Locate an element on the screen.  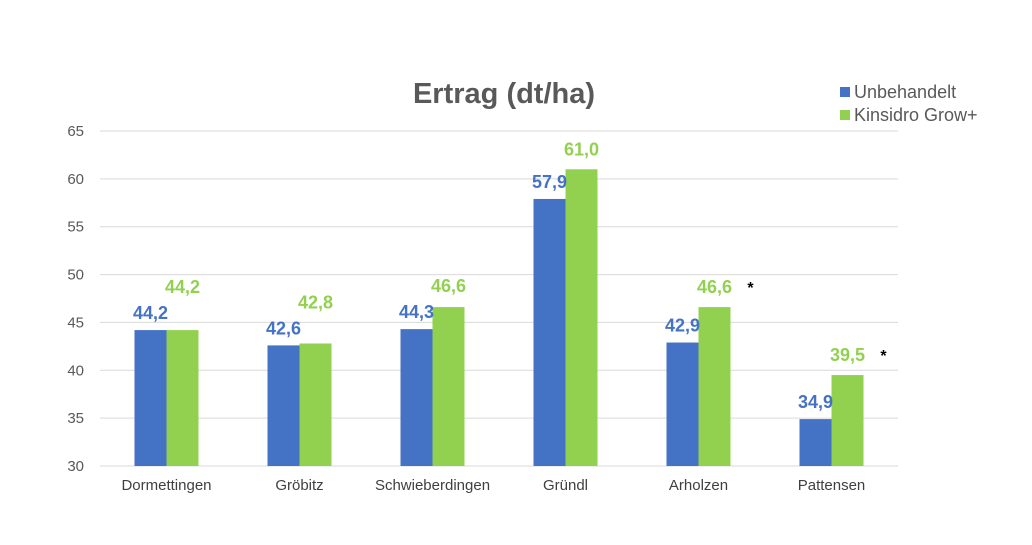
y-tick-label: 50 is located at coordinates (75, 275).